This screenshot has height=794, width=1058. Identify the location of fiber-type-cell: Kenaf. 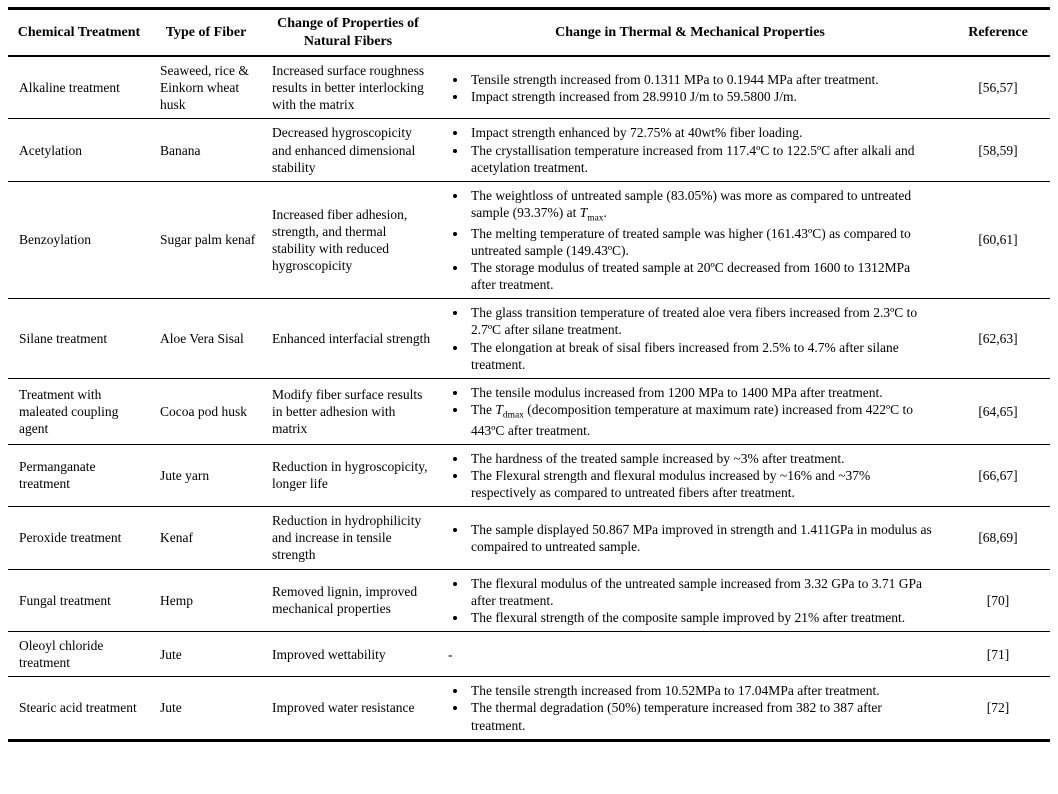
(206, 538).